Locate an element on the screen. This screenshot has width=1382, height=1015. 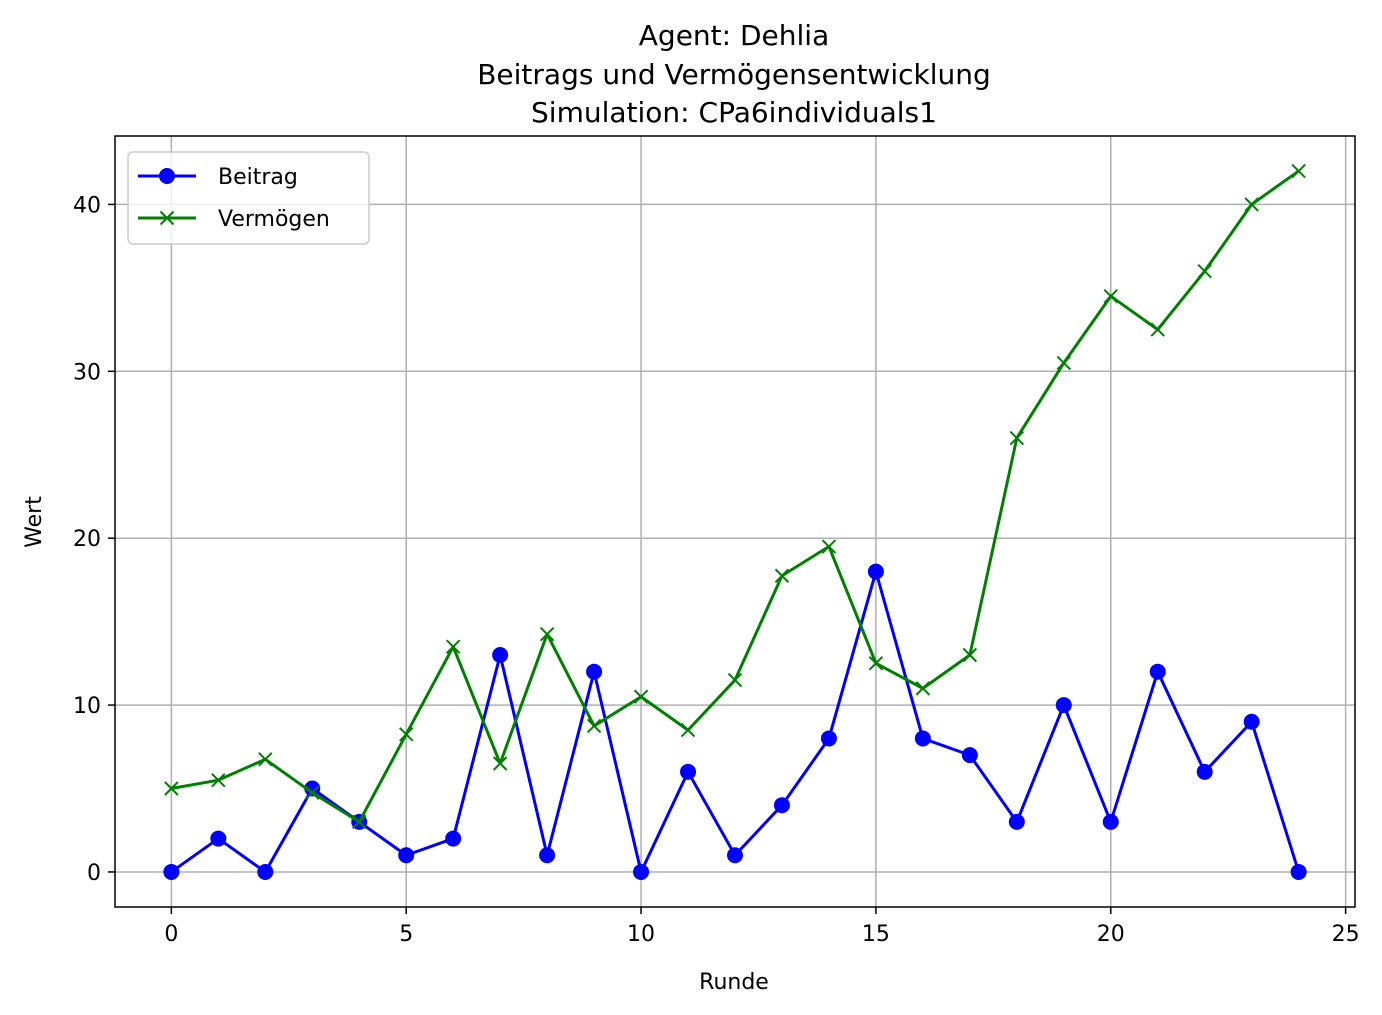
chart-title-line-2: Beitrags und Vermögensentwicklung is located at coordinates (734, 74).